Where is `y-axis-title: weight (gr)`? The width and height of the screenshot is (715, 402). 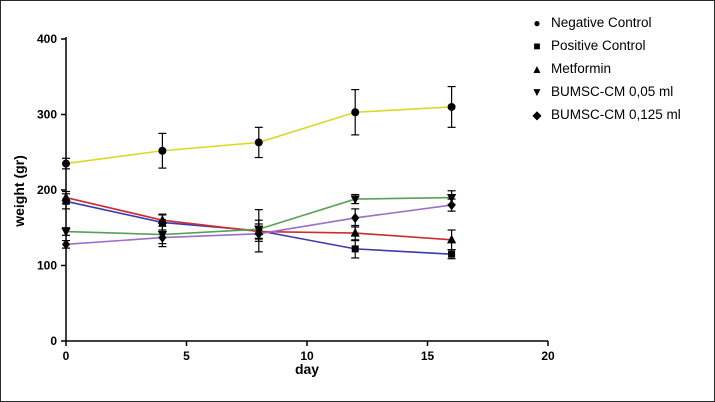
y-axis-title: weight (gr) is located at coordinates (19, 191).